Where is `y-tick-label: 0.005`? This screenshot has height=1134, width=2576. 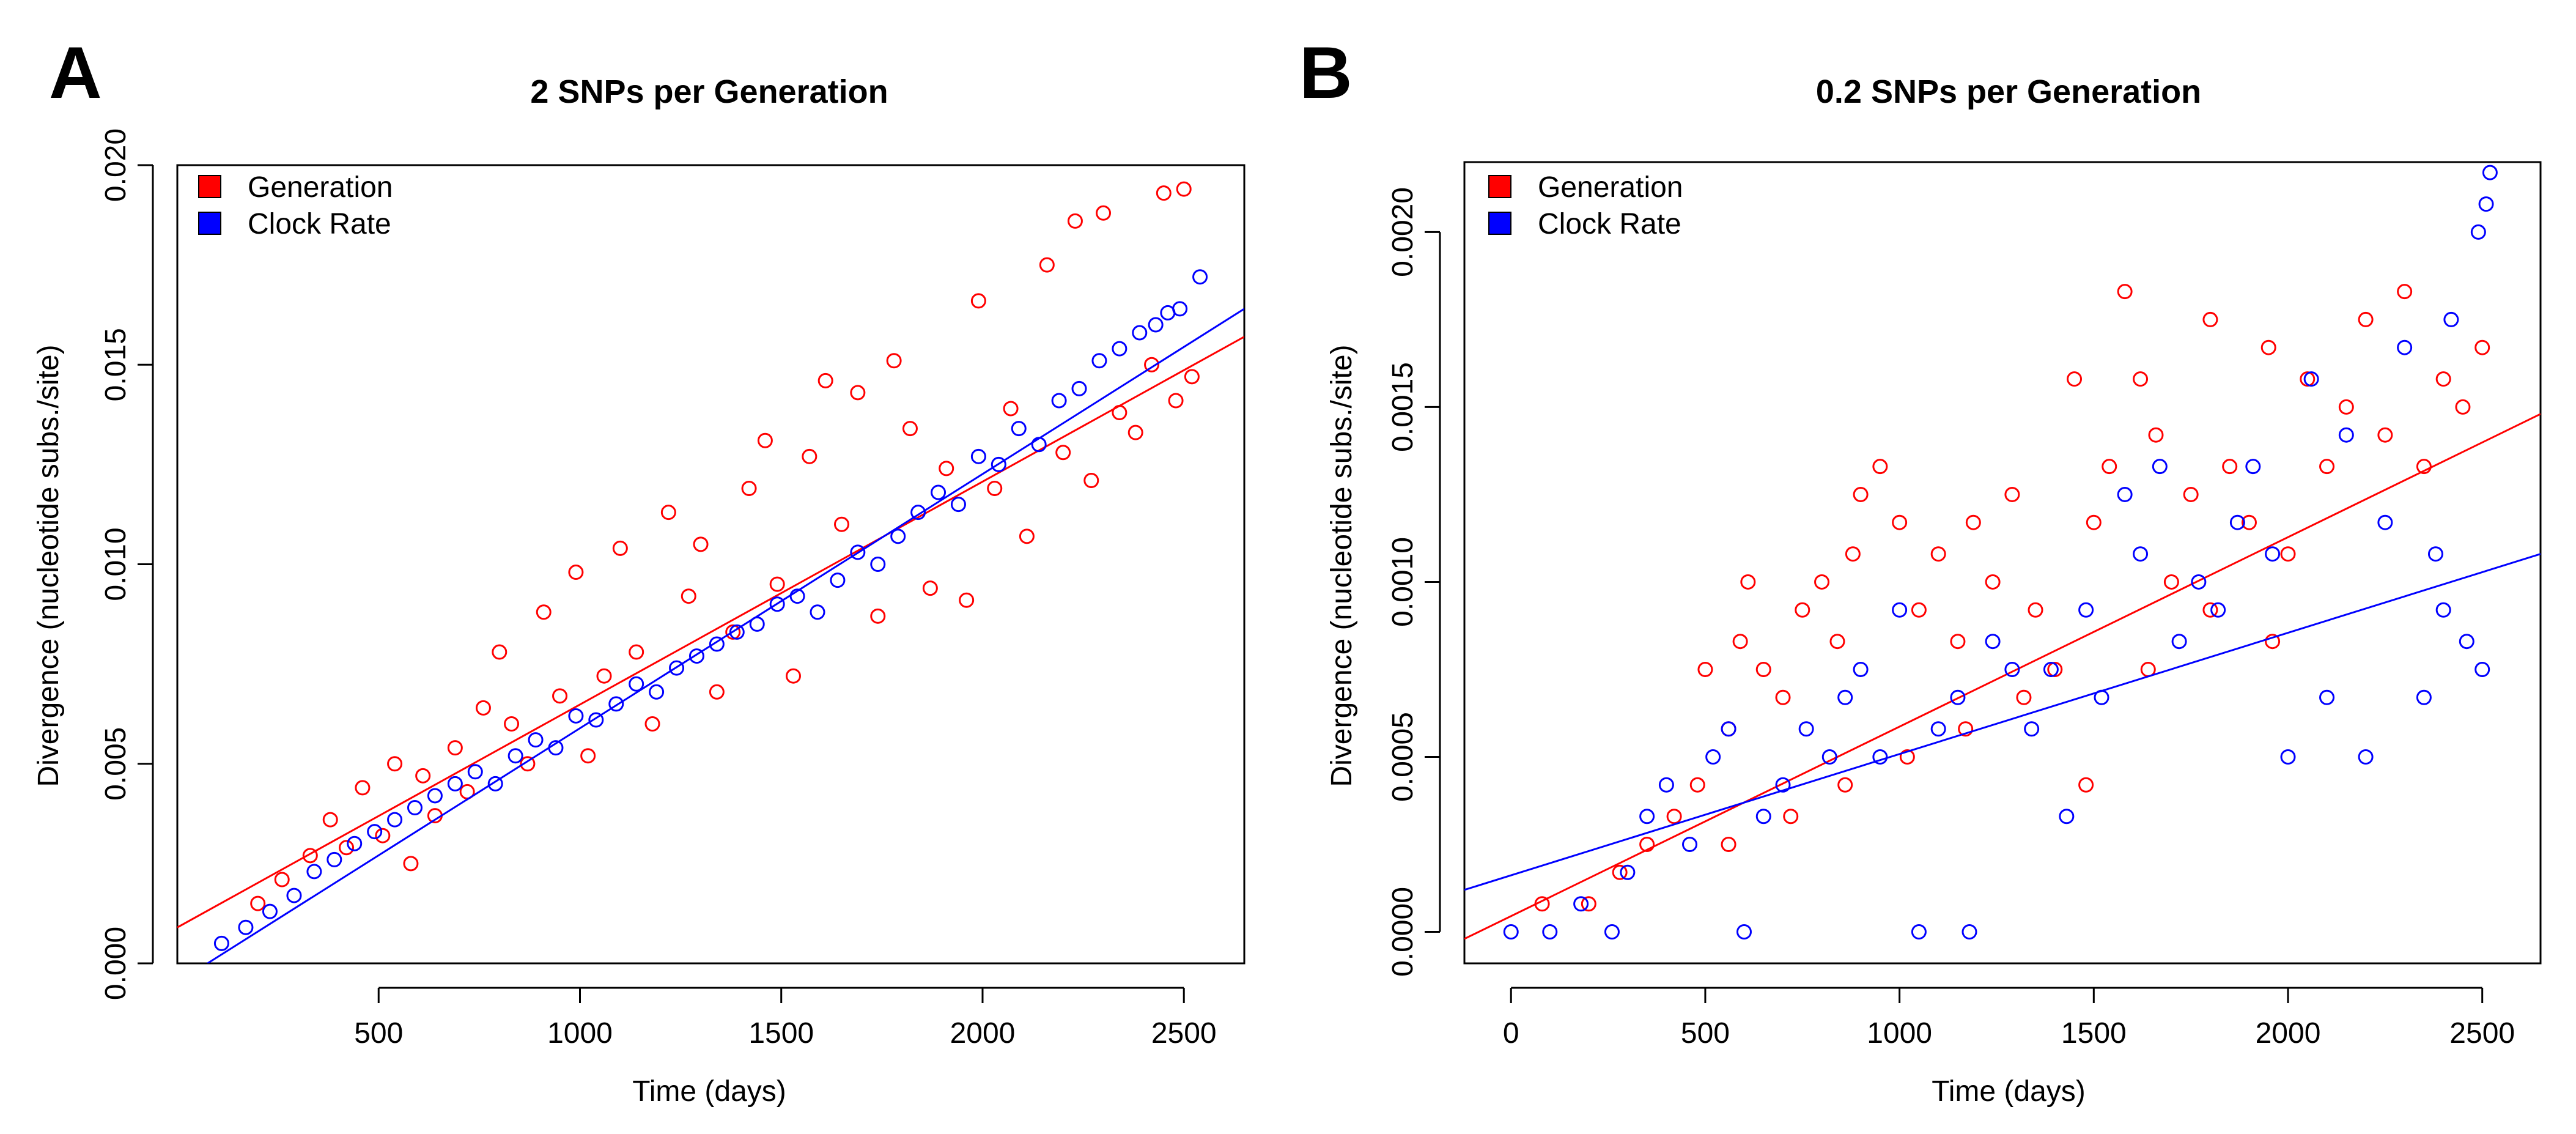 y-tick-label: 0.005 is located at coordinates (116, 764).